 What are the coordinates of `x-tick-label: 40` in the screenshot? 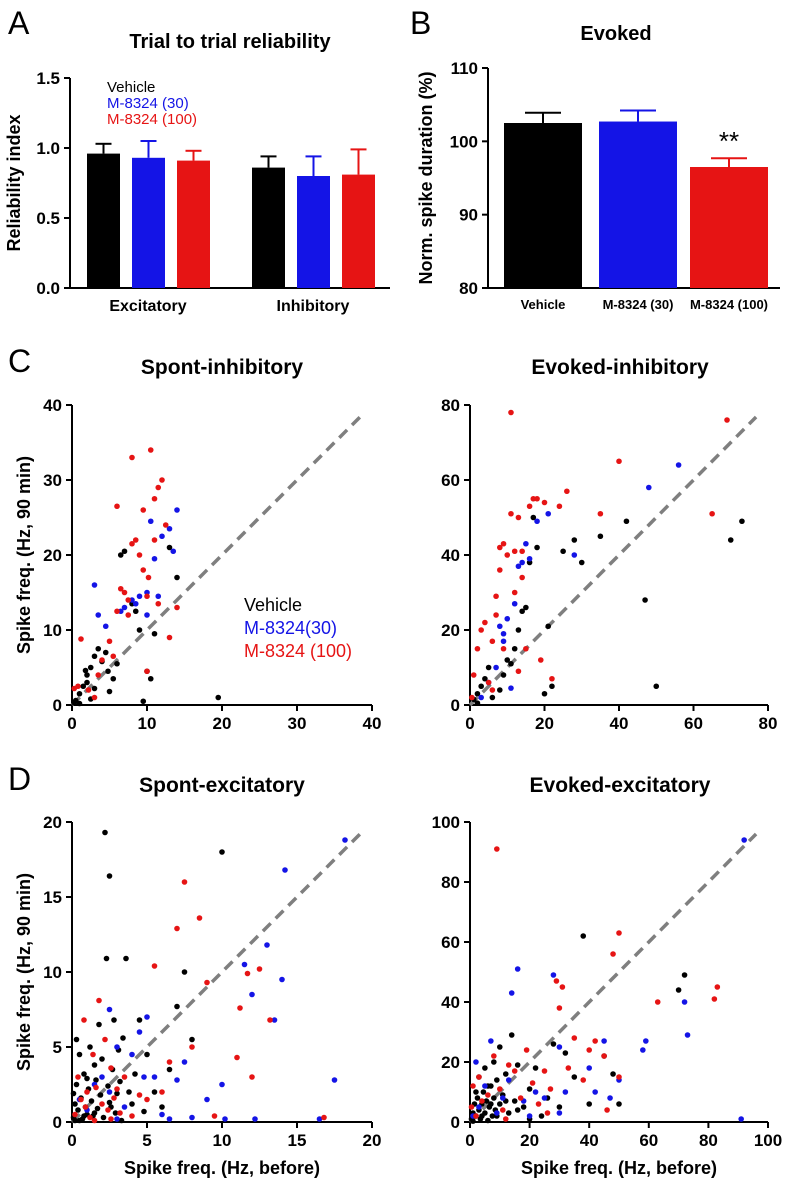 It's located at (372, 723).